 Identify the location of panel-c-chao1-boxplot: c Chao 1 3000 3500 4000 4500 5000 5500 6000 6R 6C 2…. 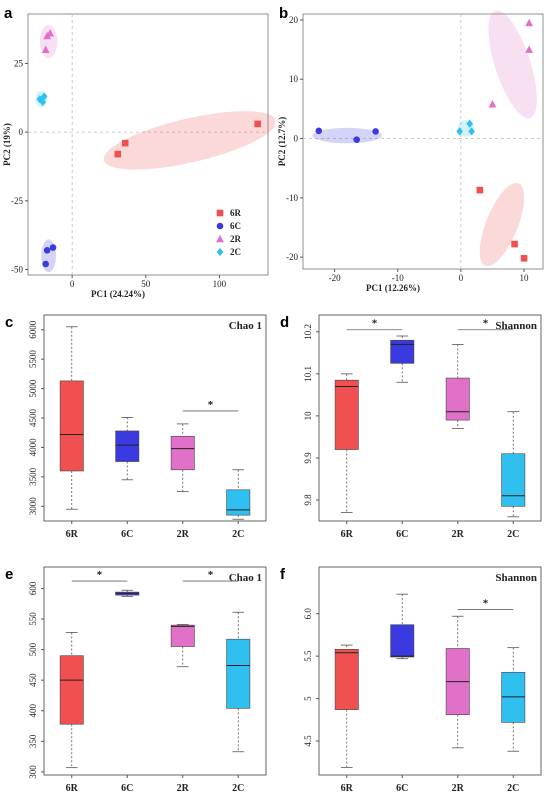
(136, 427).